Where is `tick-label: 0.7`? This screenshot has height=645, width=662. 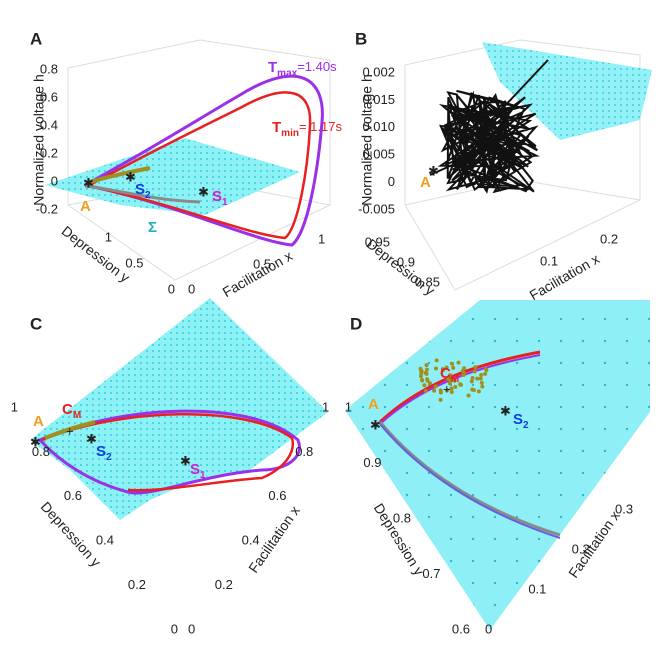
tick-label: 0.7 is located at coordinates (431, 573).